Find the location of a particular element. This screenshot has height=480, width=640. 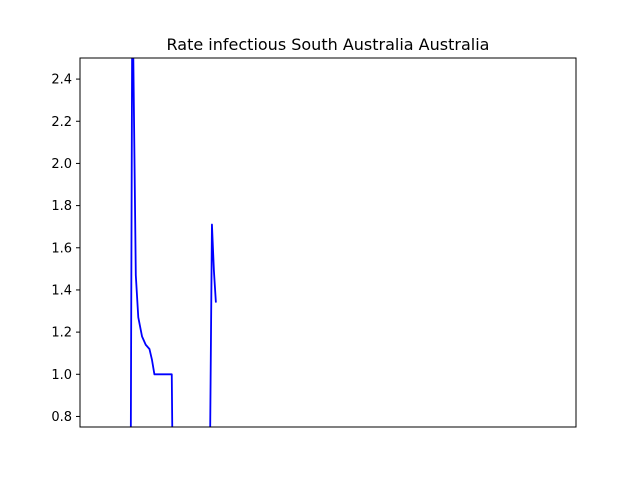

y-tick-label: 1.4 is located at coordinates (61, 290).